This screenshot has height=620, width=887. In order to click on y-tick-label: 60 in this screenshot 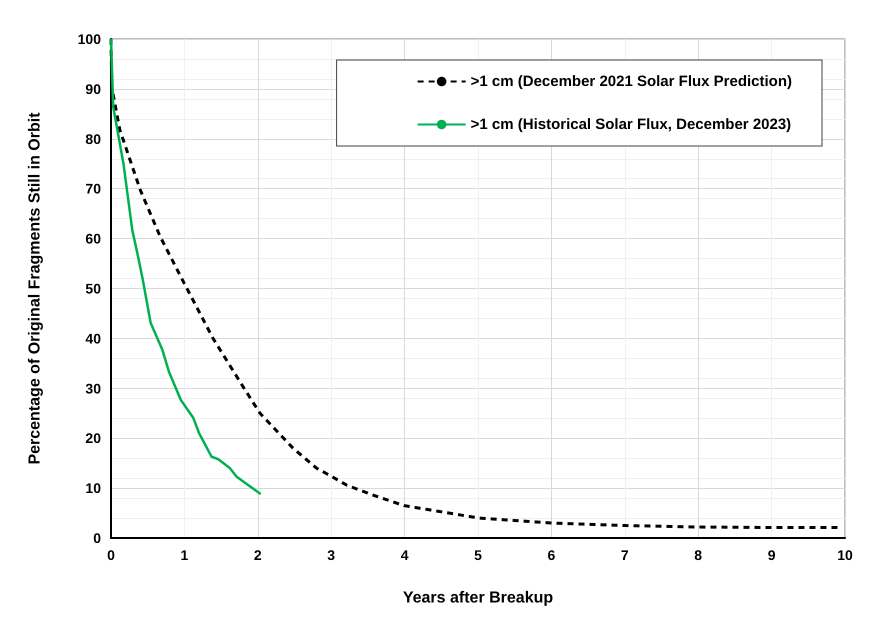, I will do `click(93, 238)`.